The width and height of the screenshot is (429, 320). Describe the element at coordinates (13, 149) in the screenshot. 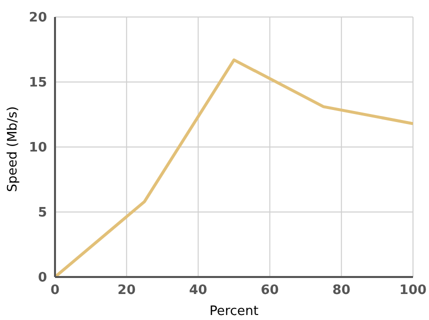

I see `y-axis-title: Speed (Mb/s)` at that location.